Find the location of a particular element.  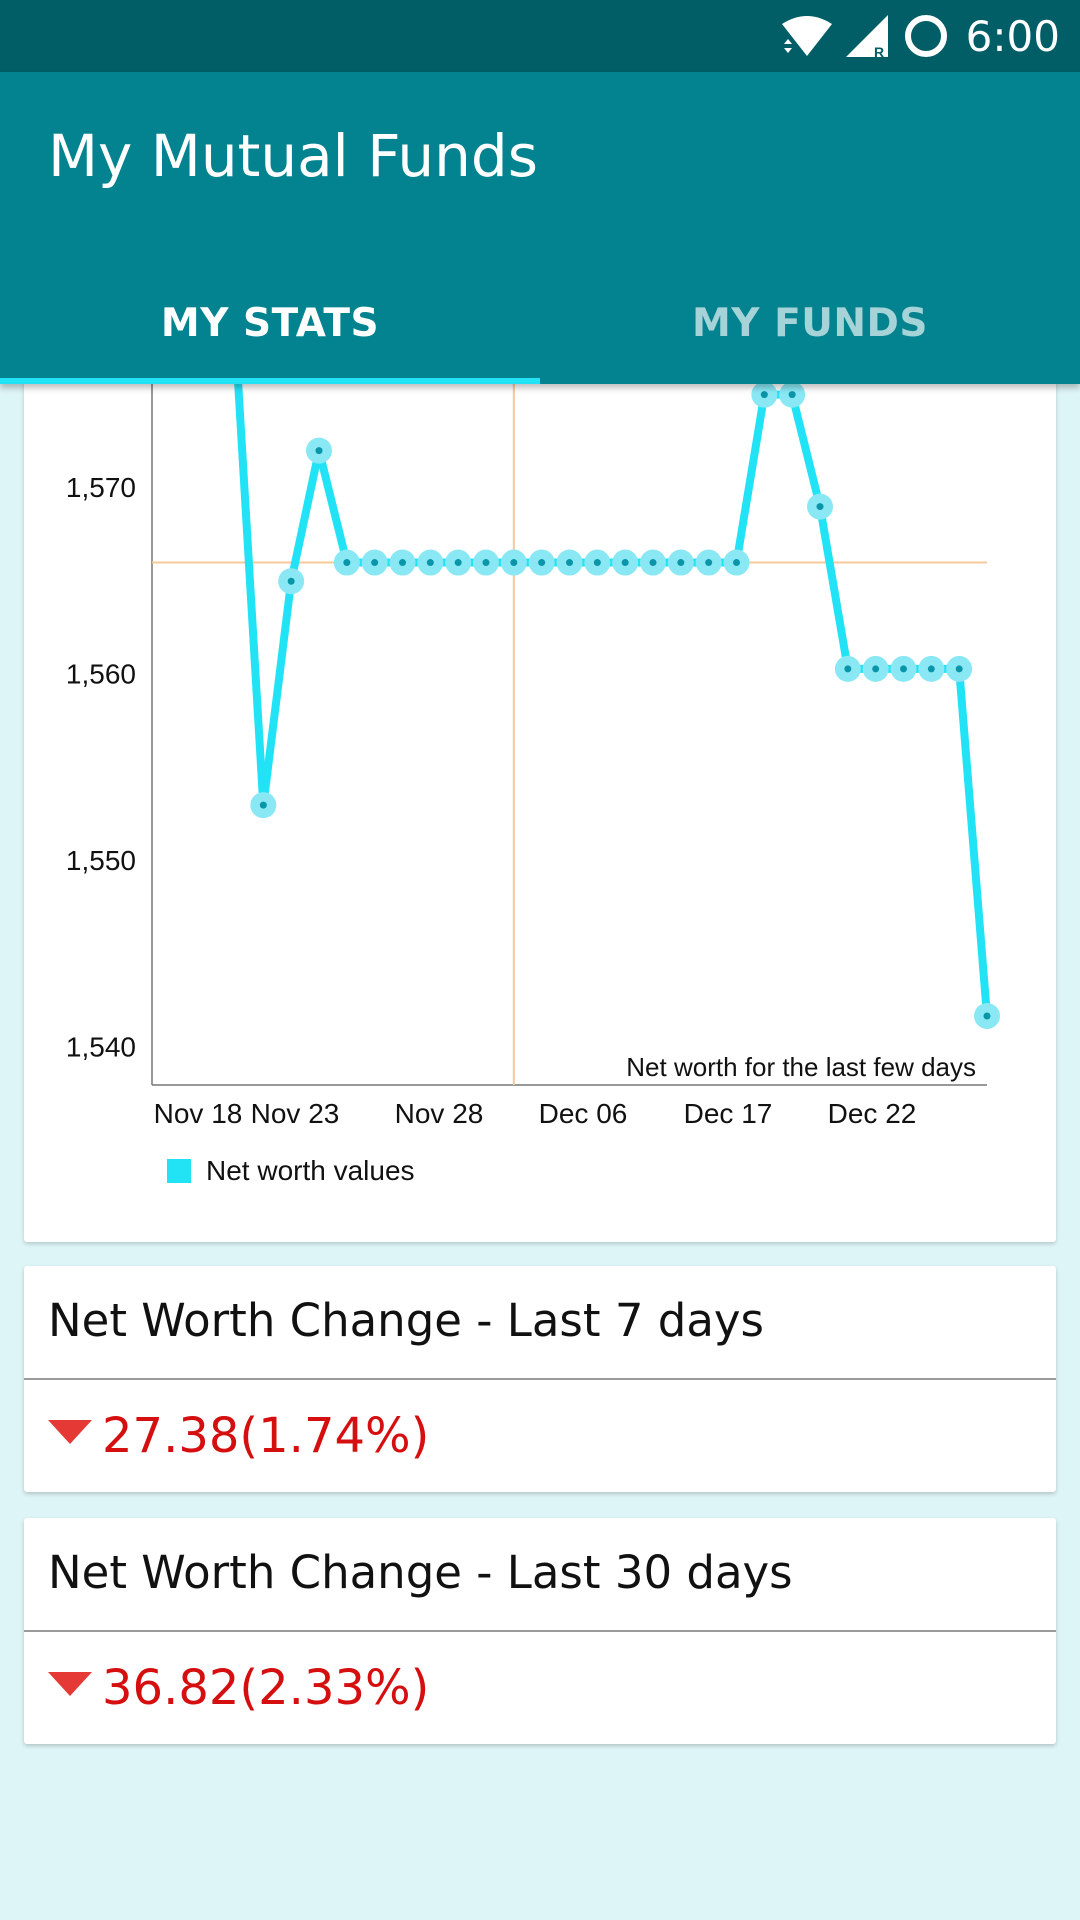

legend-label: Net worth values is located at coordinates (310, 1170).